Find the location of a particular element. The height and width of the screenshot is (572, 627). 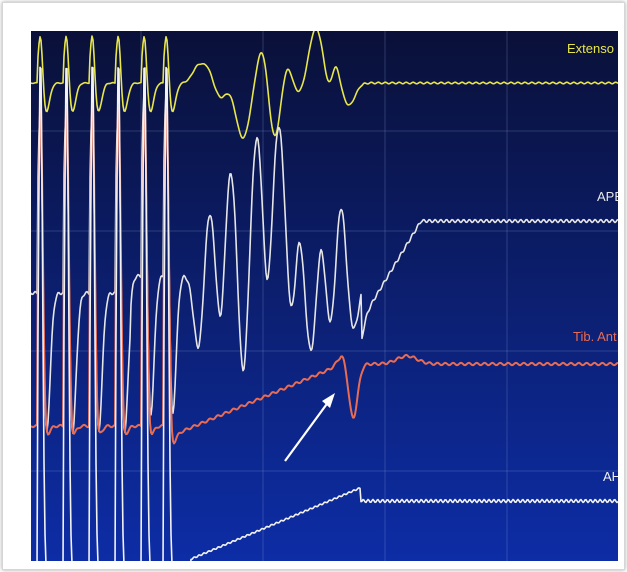

trace-label-group: Extenso APB Tib. Ant AH is located at coordinates (592, 262).